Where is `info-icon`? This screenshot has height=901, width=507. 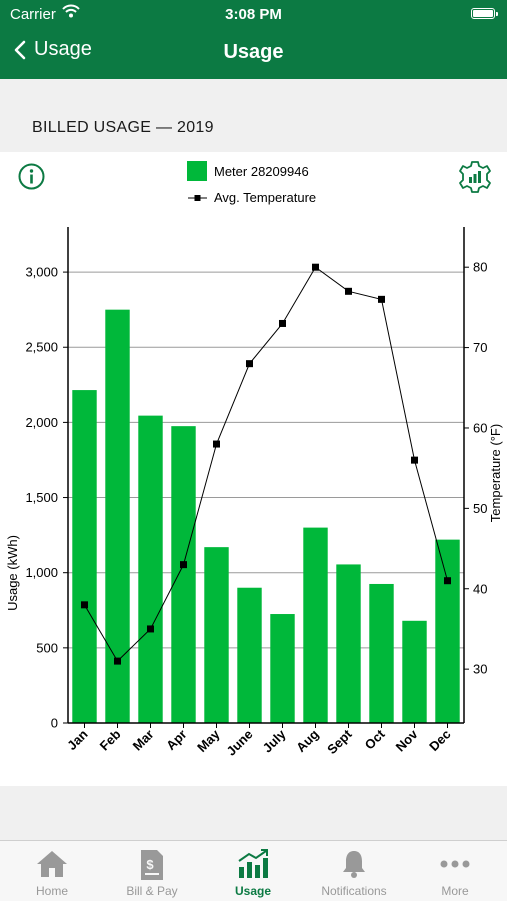 info-icon is located at coordinates (31, 179).